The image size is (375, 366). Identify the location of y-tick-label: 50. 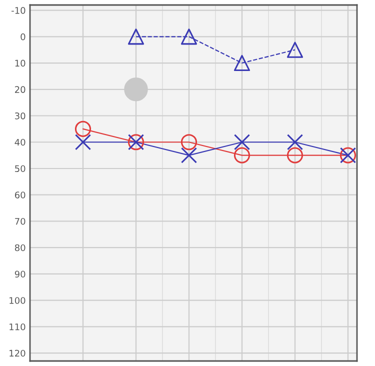
(20, 168).